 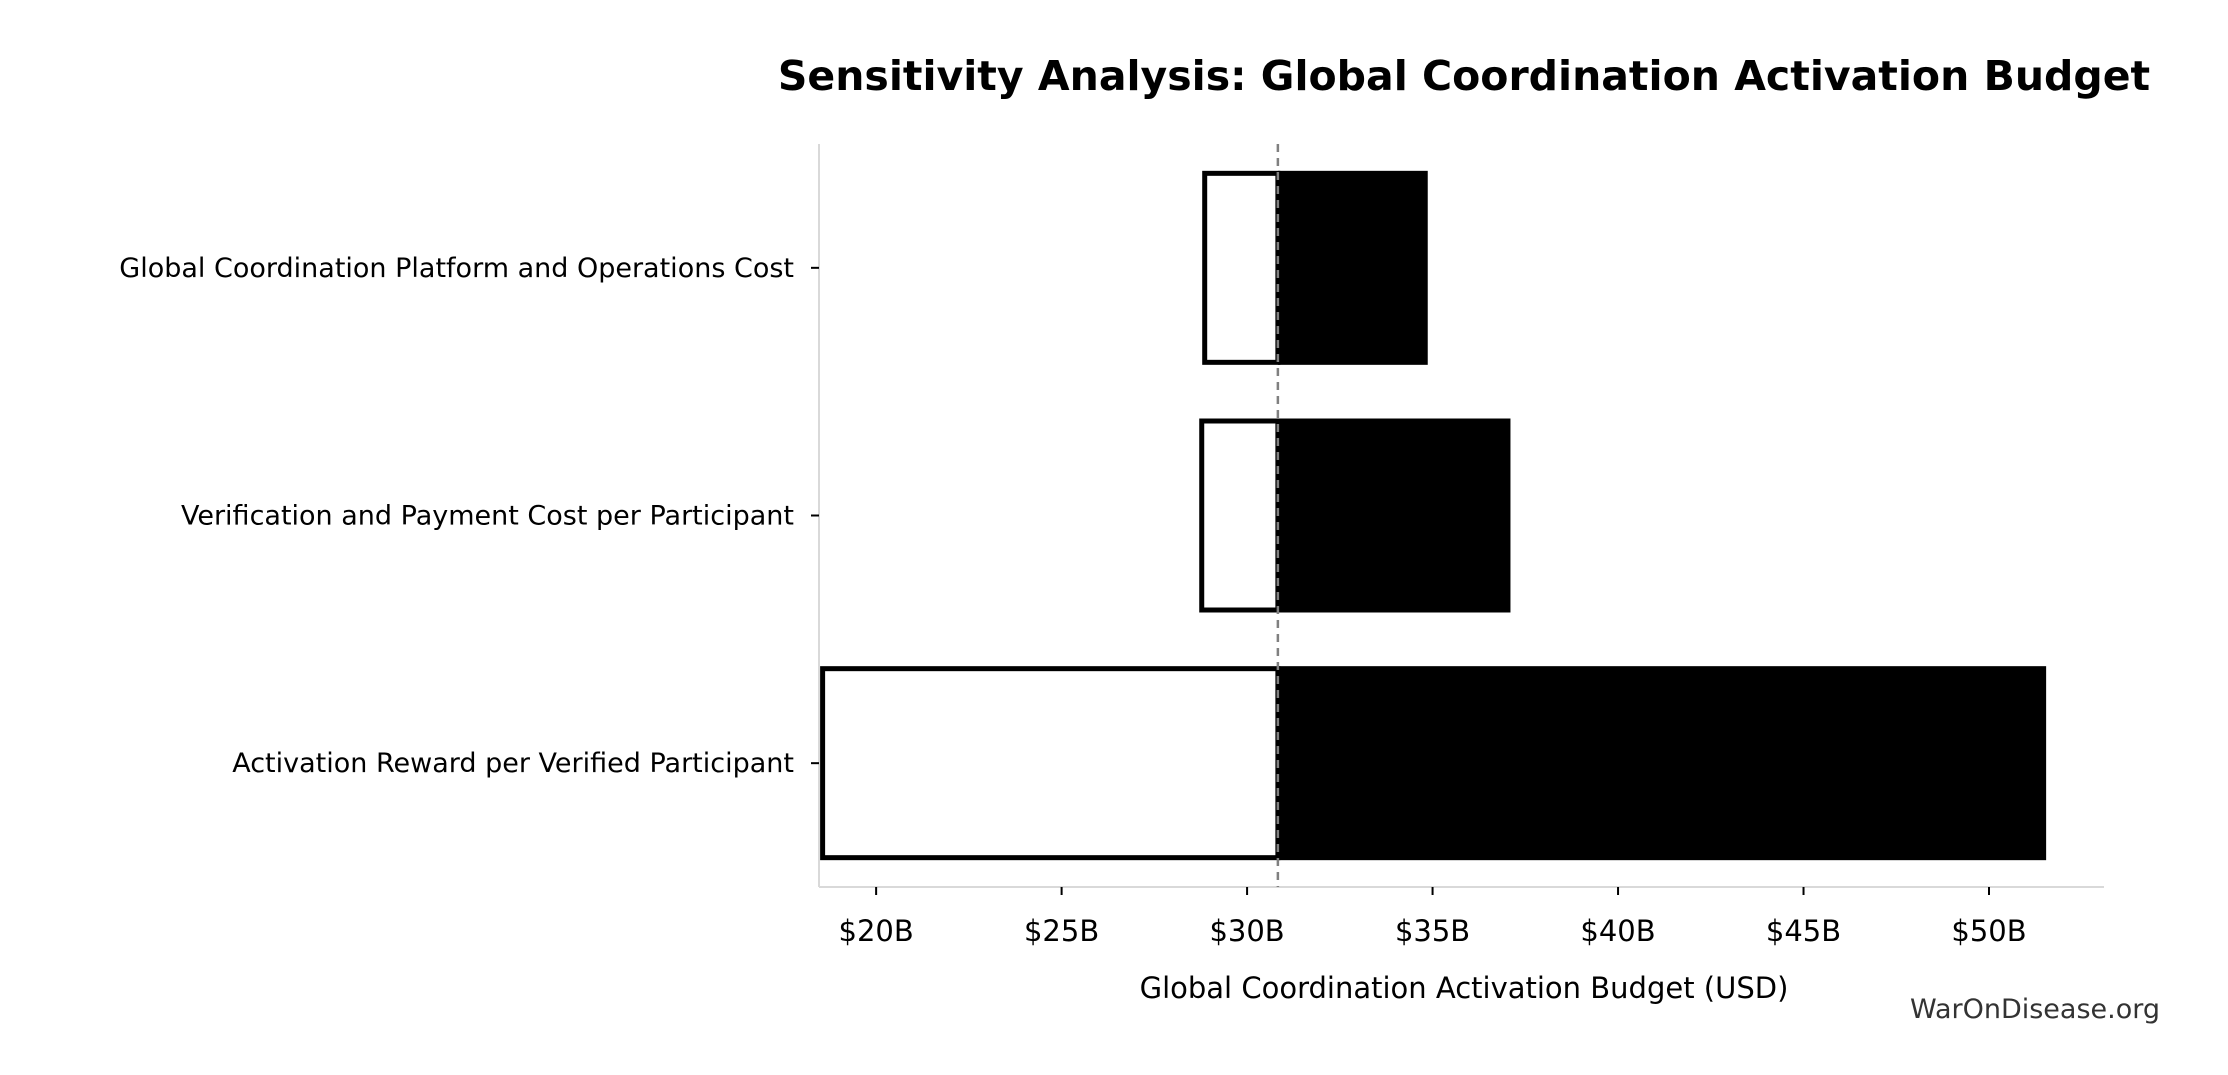 I want to click on x-tick-label: $50B, so click(x=1988, y=931).